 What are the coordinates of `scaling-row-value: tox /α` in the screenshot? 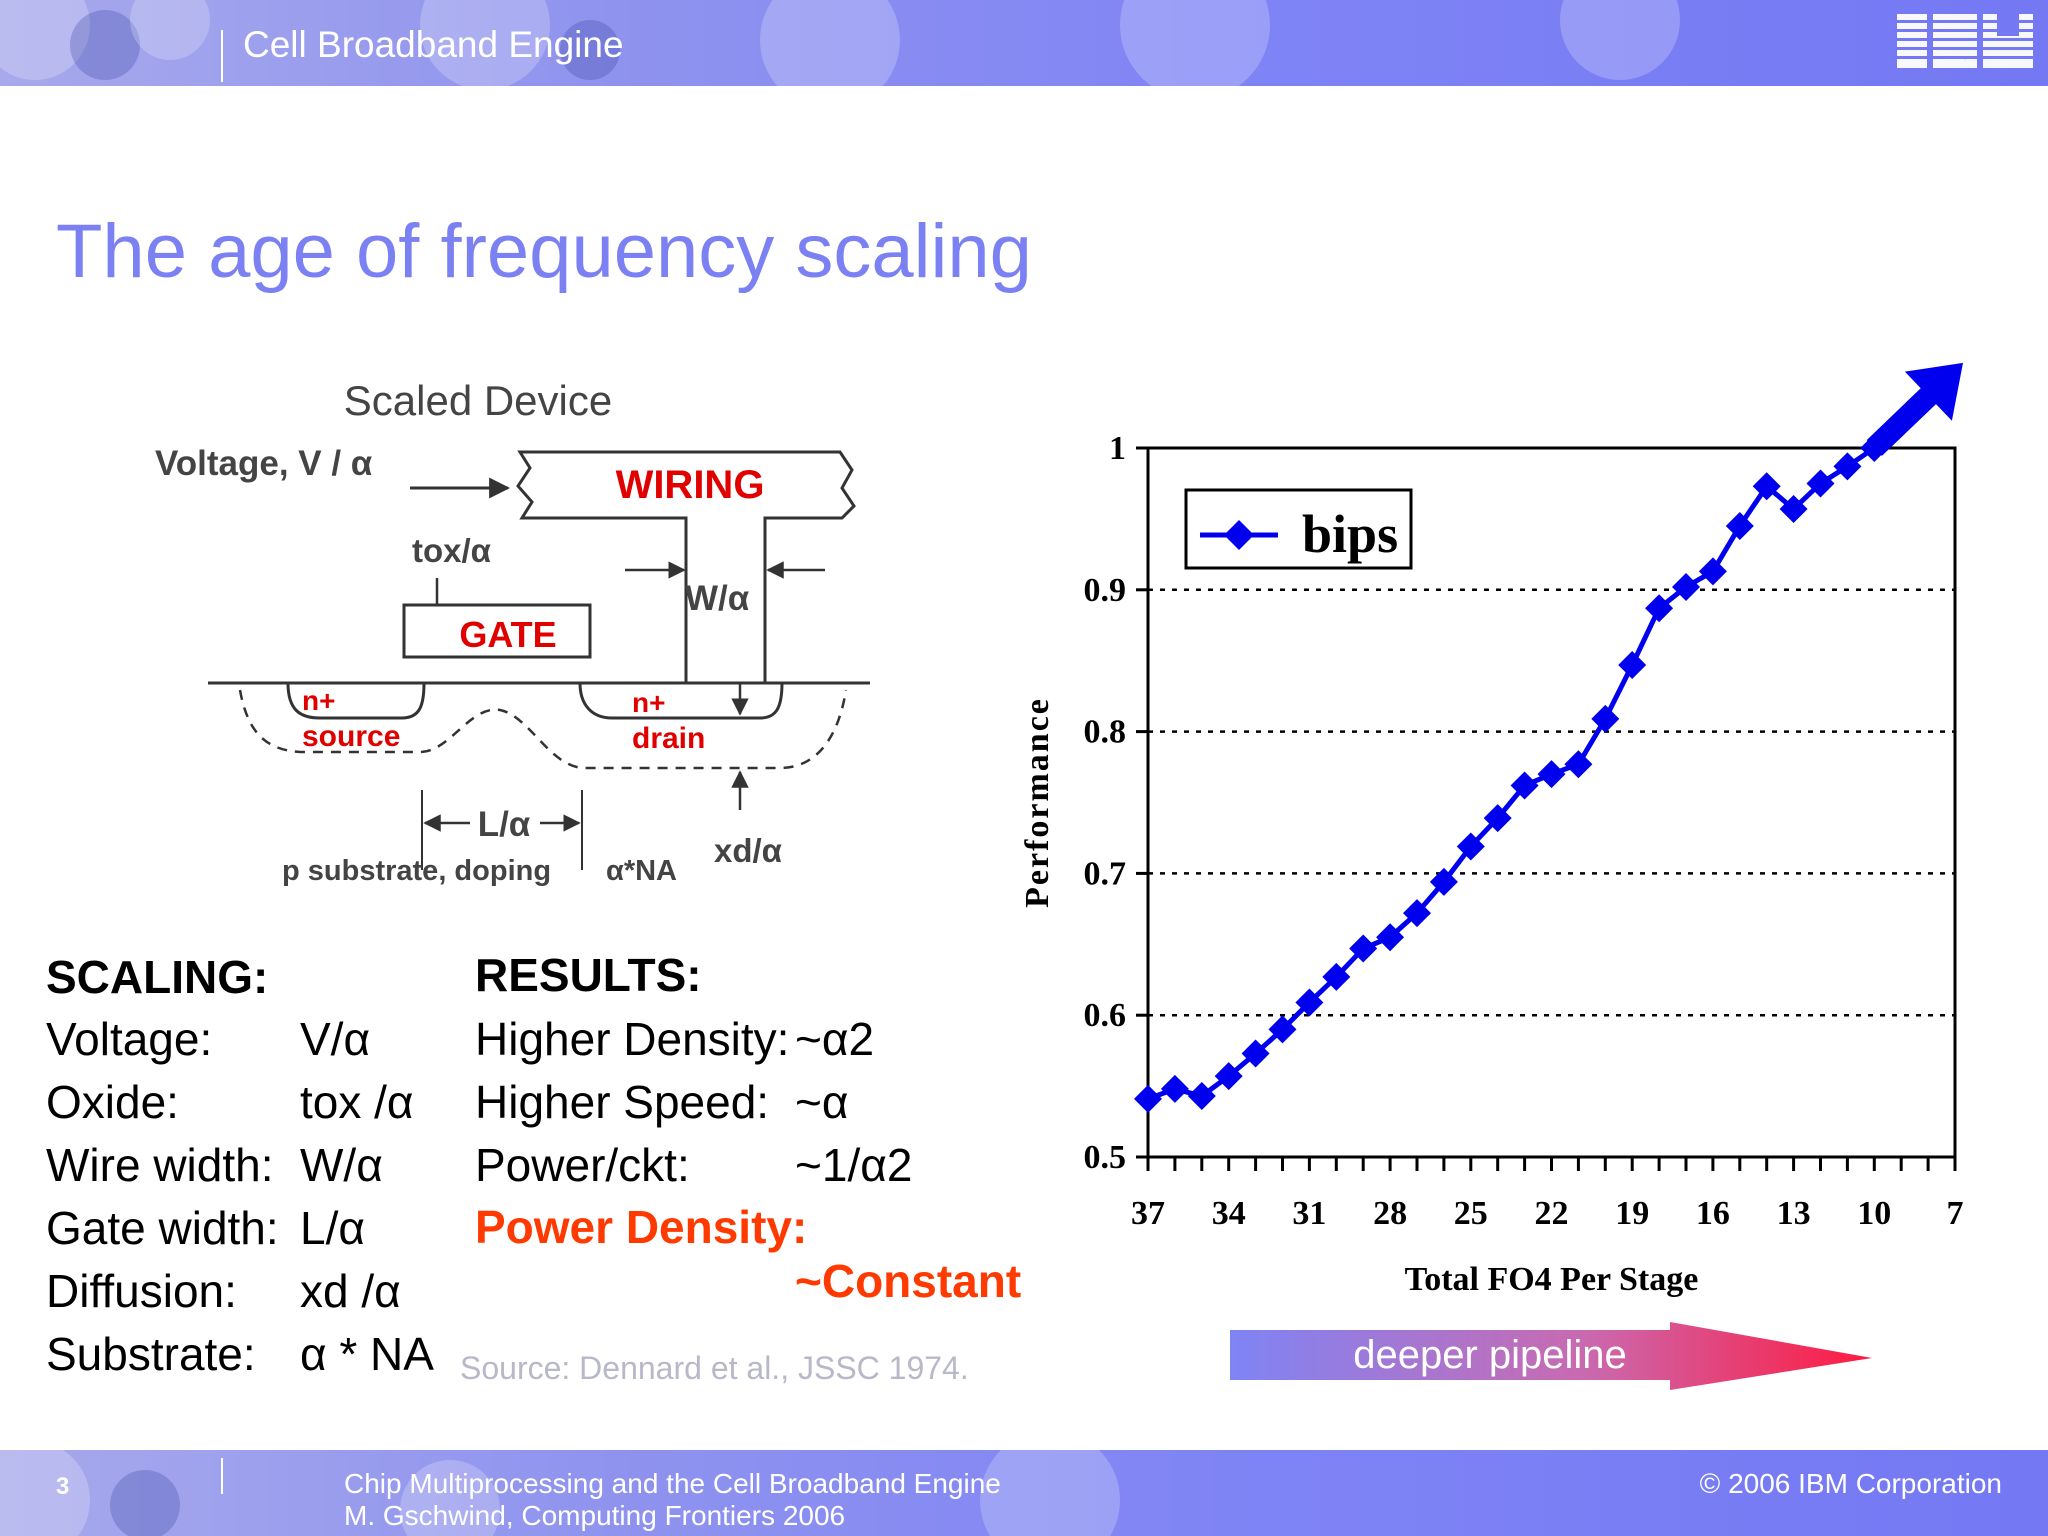 It's located at (357, 1102).